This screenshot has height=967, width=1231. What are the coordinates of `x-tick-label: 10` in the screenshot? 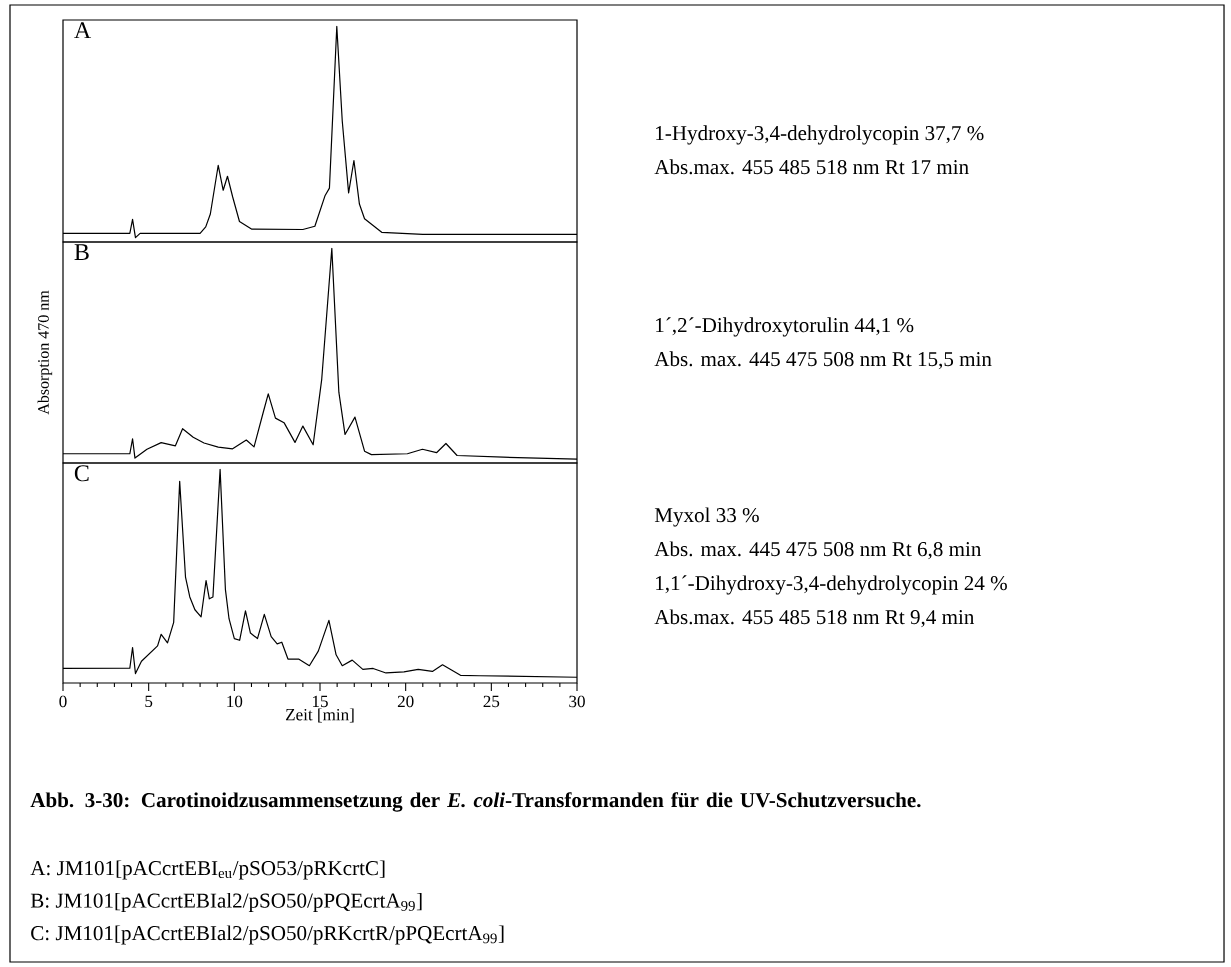 It's located at (235, 701).